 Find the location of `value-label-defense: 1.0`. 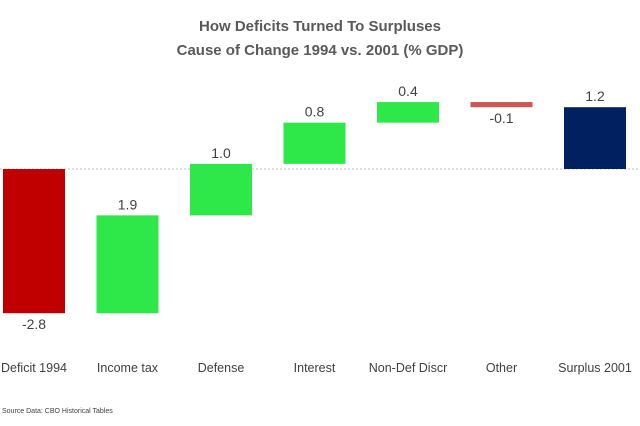

value-label-defense: 1.0 is located at coordinates (221, 153).